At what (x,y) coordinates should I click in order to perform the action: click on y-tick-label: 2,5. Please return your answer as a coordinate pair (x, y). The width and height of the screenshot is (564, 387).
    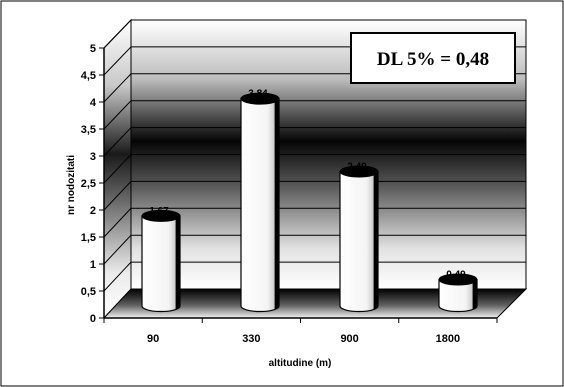
    Looking at the image, I should click on (88, 184).